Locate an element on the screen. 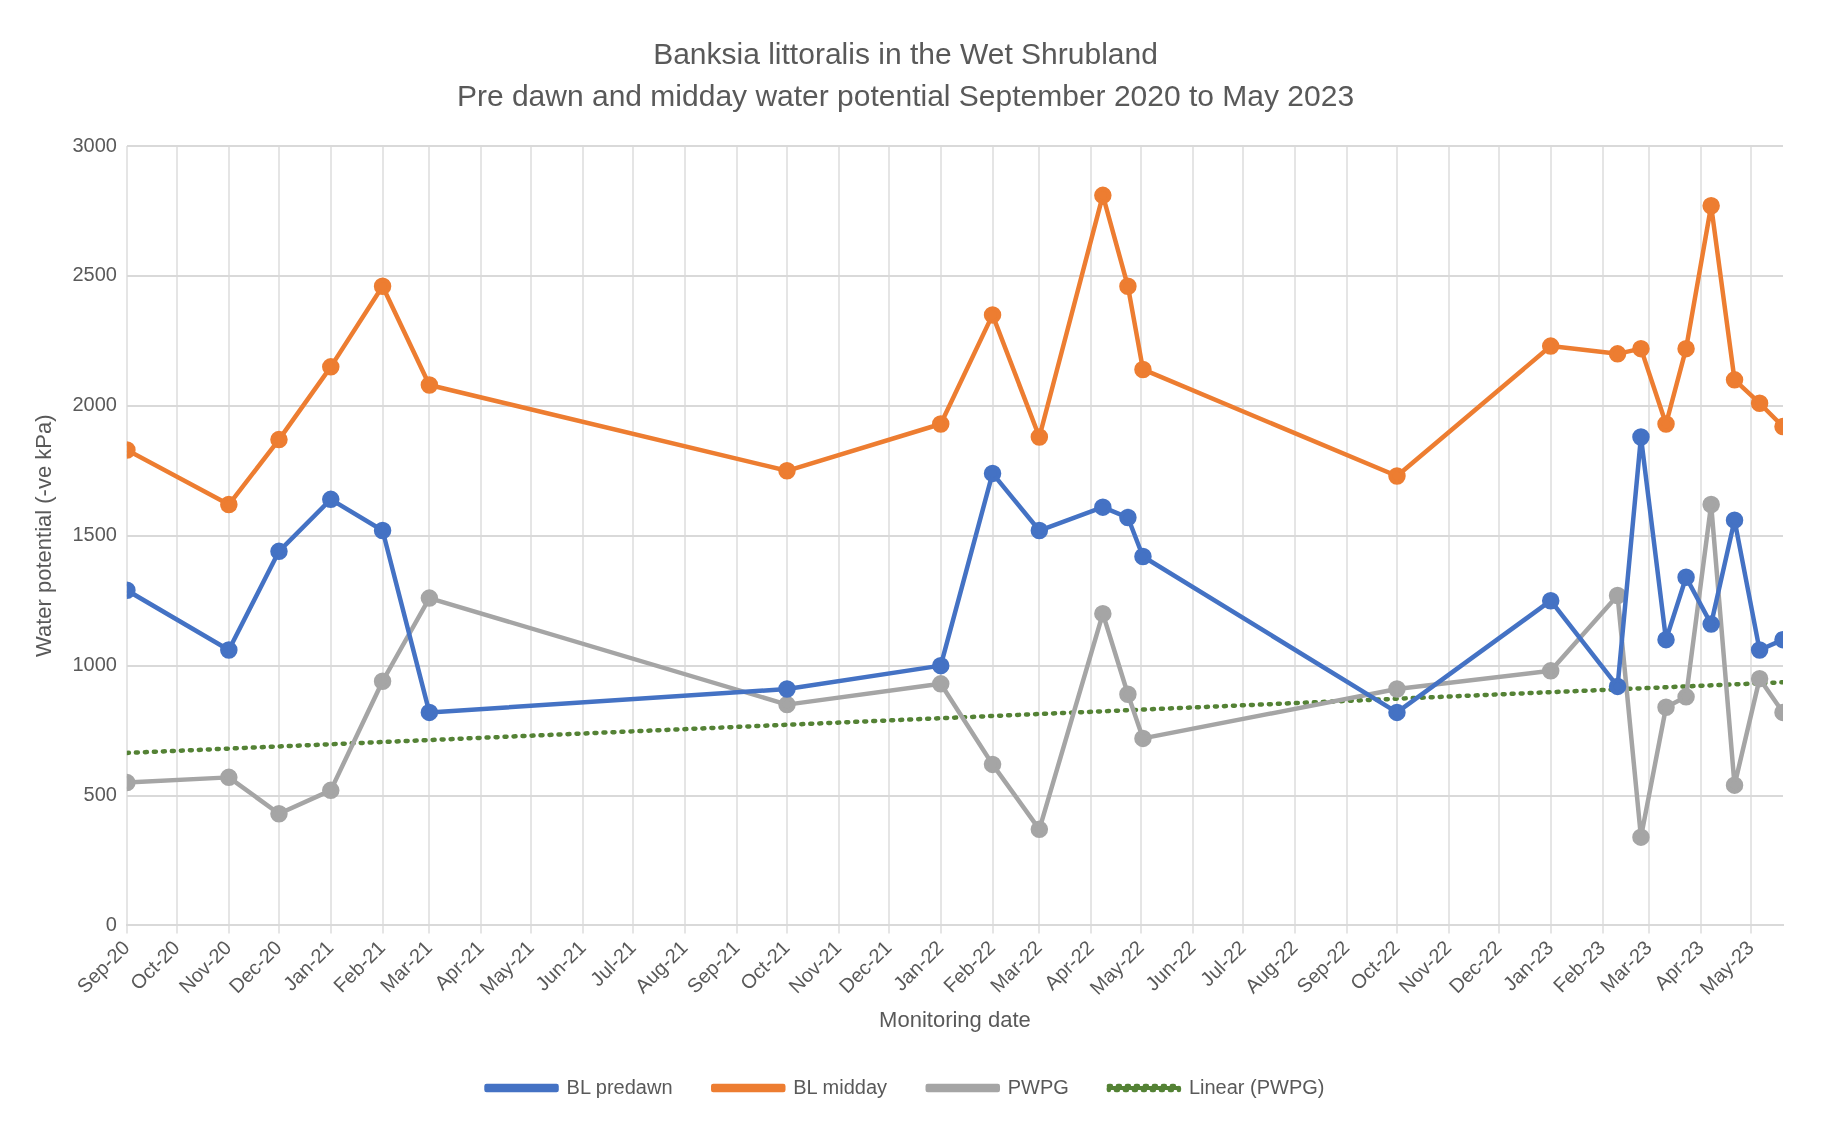  y-tick-label: 3000 is located at coordinates (94, 144).